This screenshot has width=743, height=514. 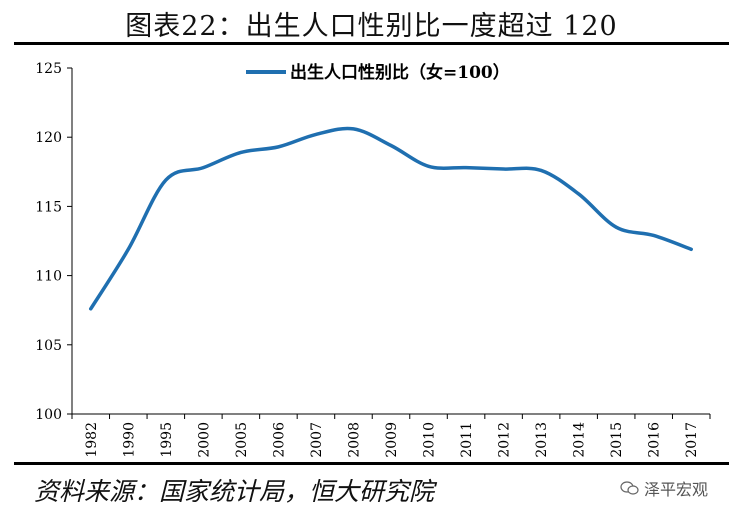 I want to click on x-tick-label: 2006, so click(x=279, y=440).